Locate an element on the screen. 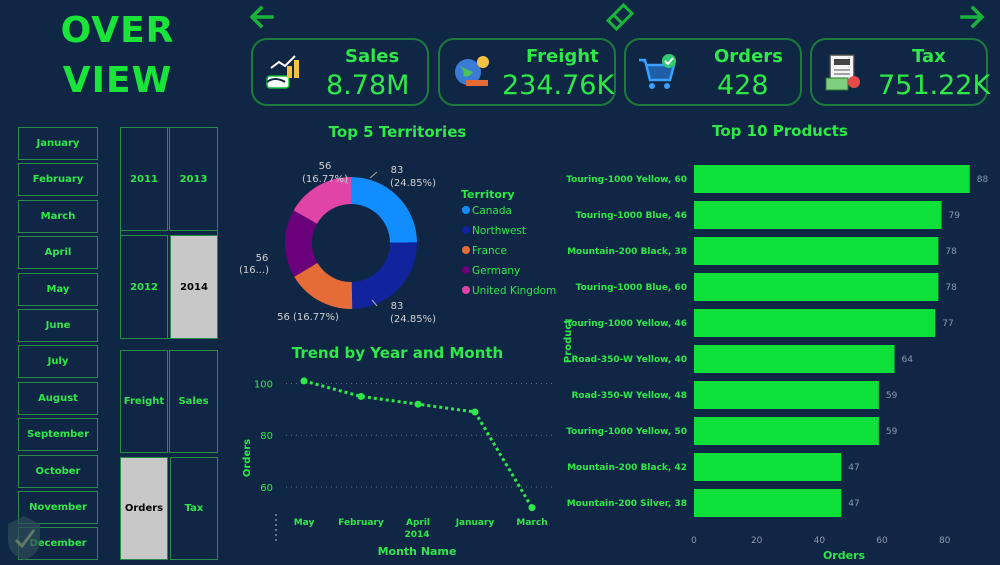  bar-chart-ylabel: Product is located at coordinates (568, 341).